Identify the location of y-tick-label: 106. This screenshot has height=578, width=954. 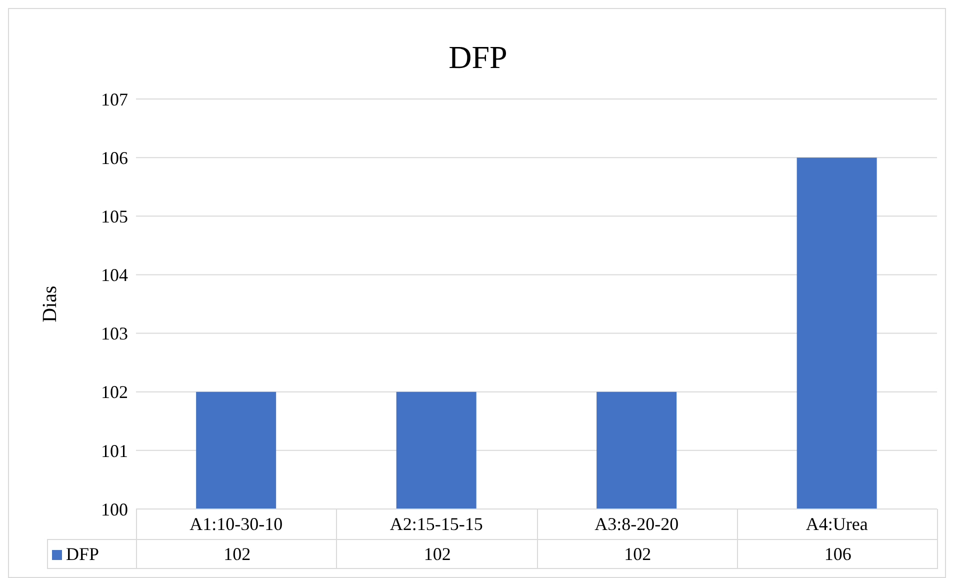
(114, 158).